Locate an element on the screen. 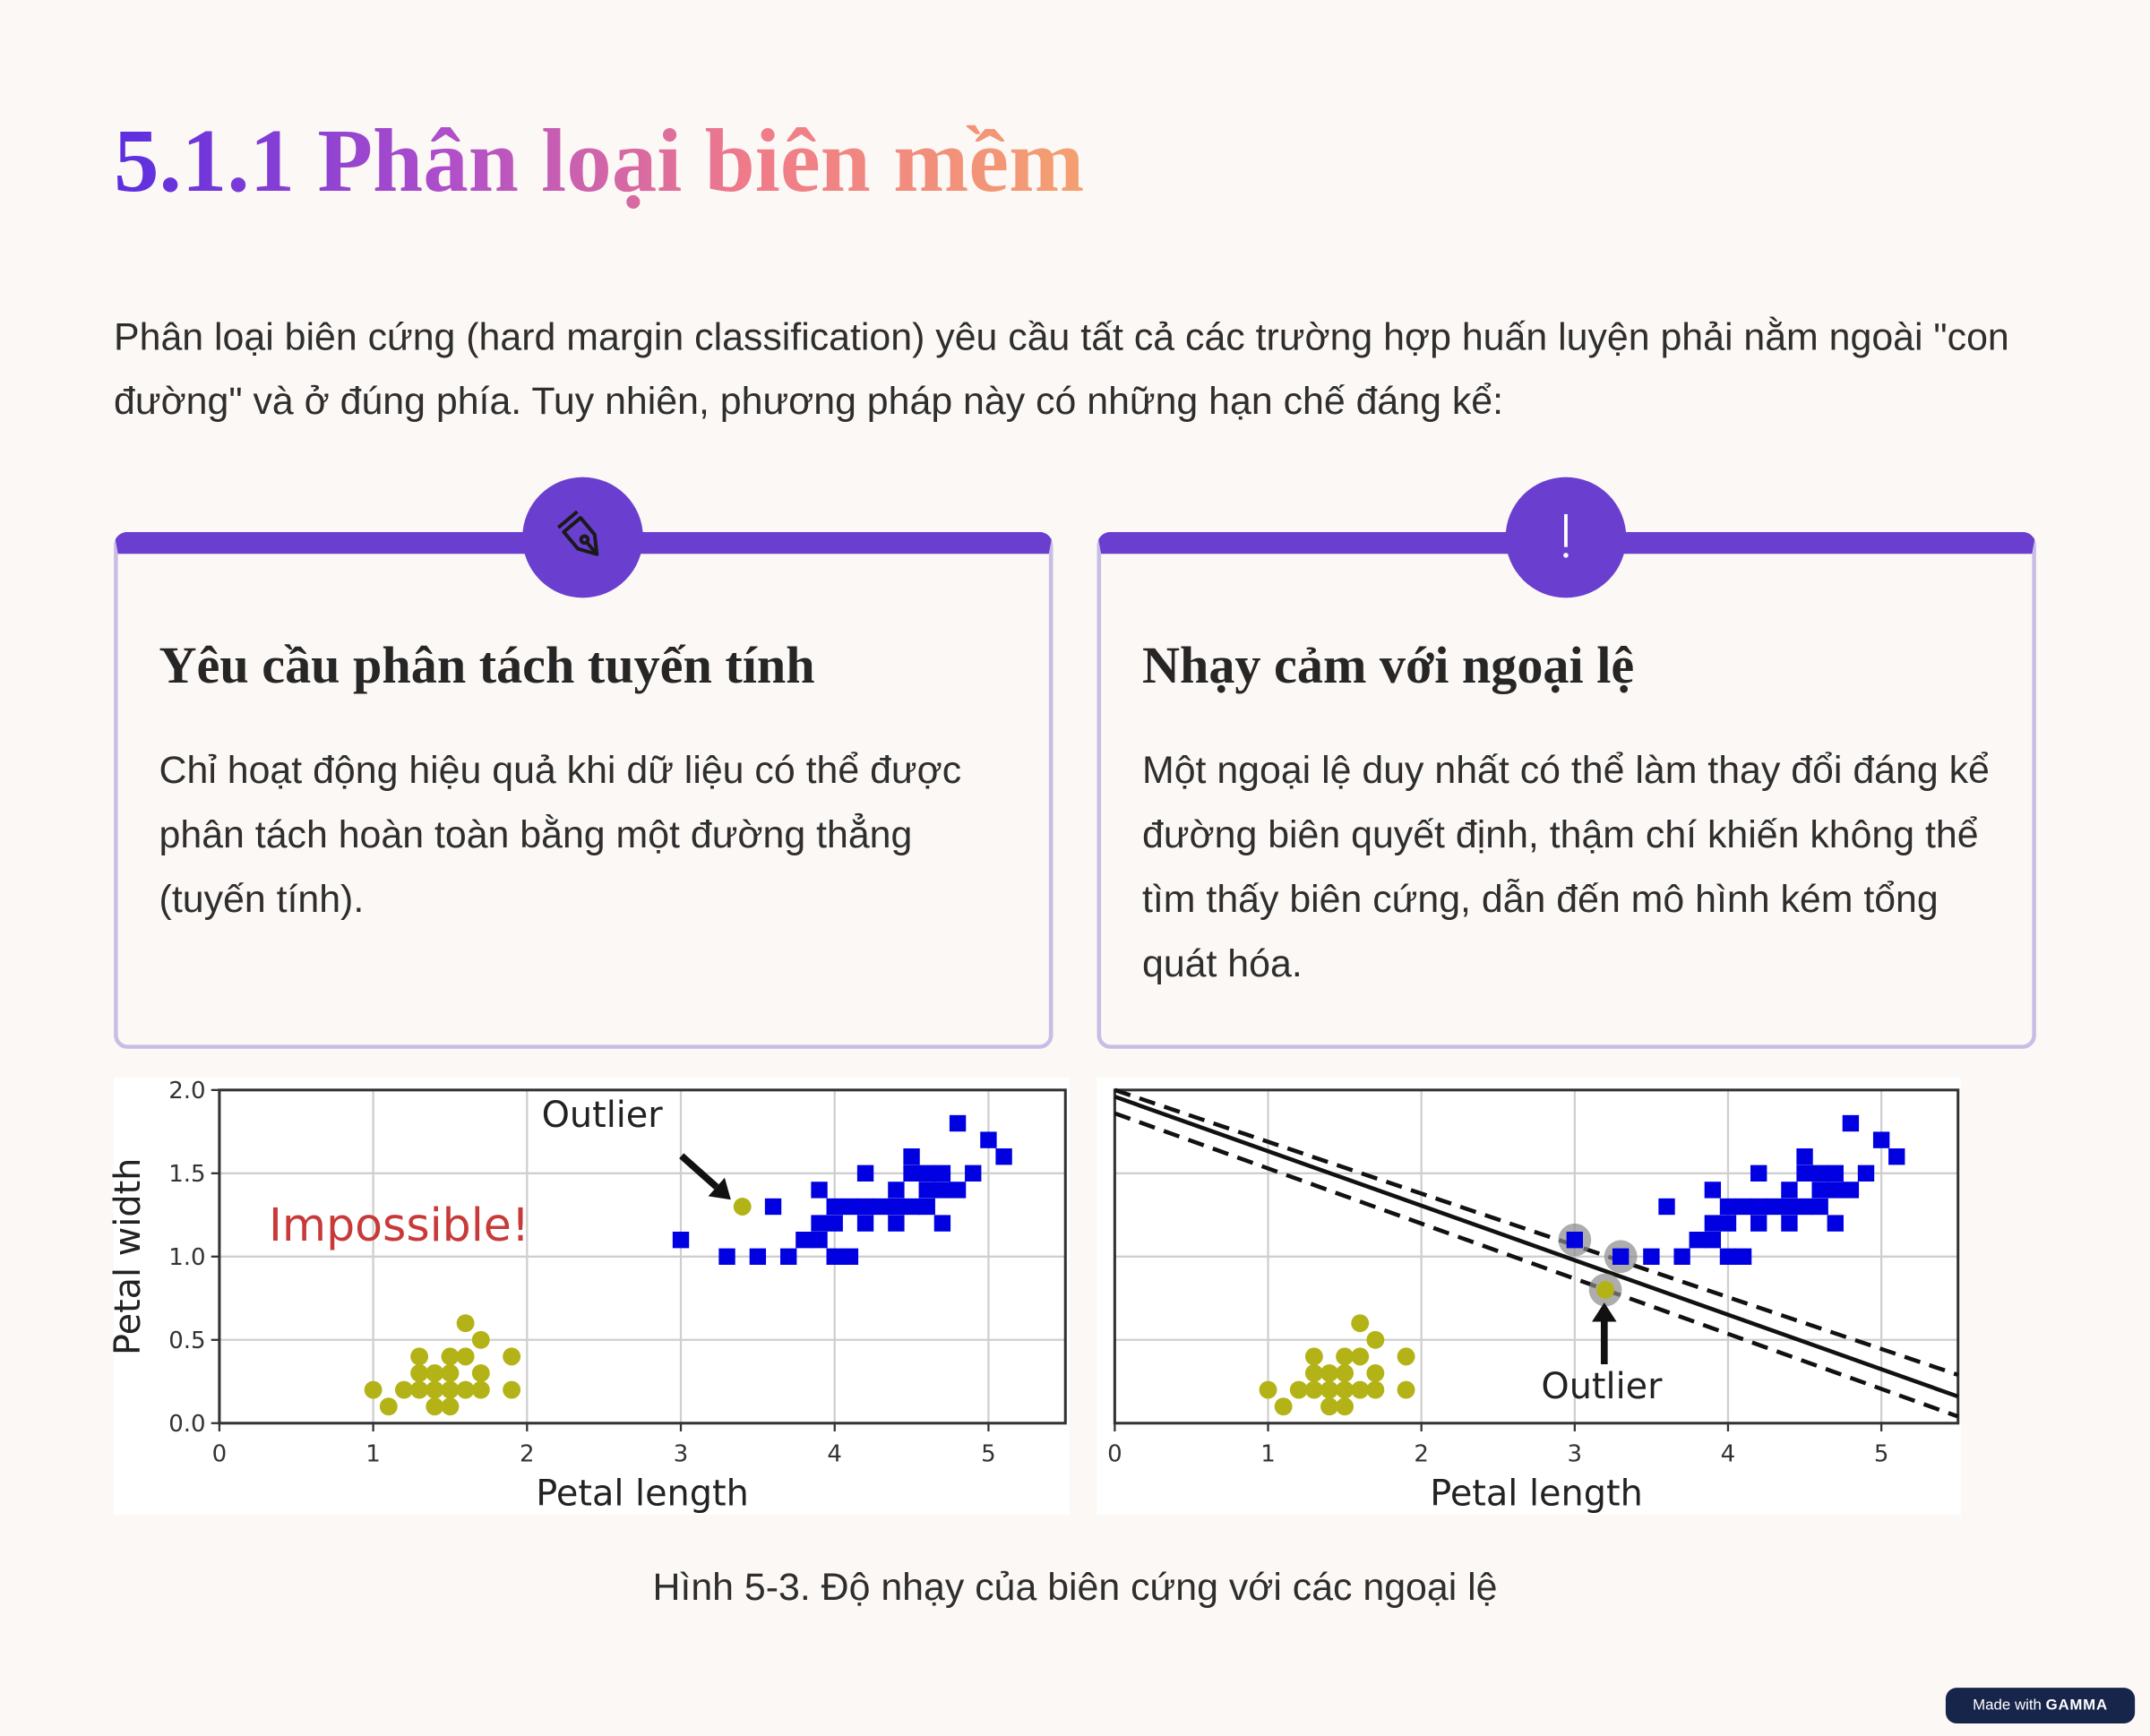 This screenshot has width=2150, height=1736. x-tick-label: 3 is located at coordinates (1576, 1455).